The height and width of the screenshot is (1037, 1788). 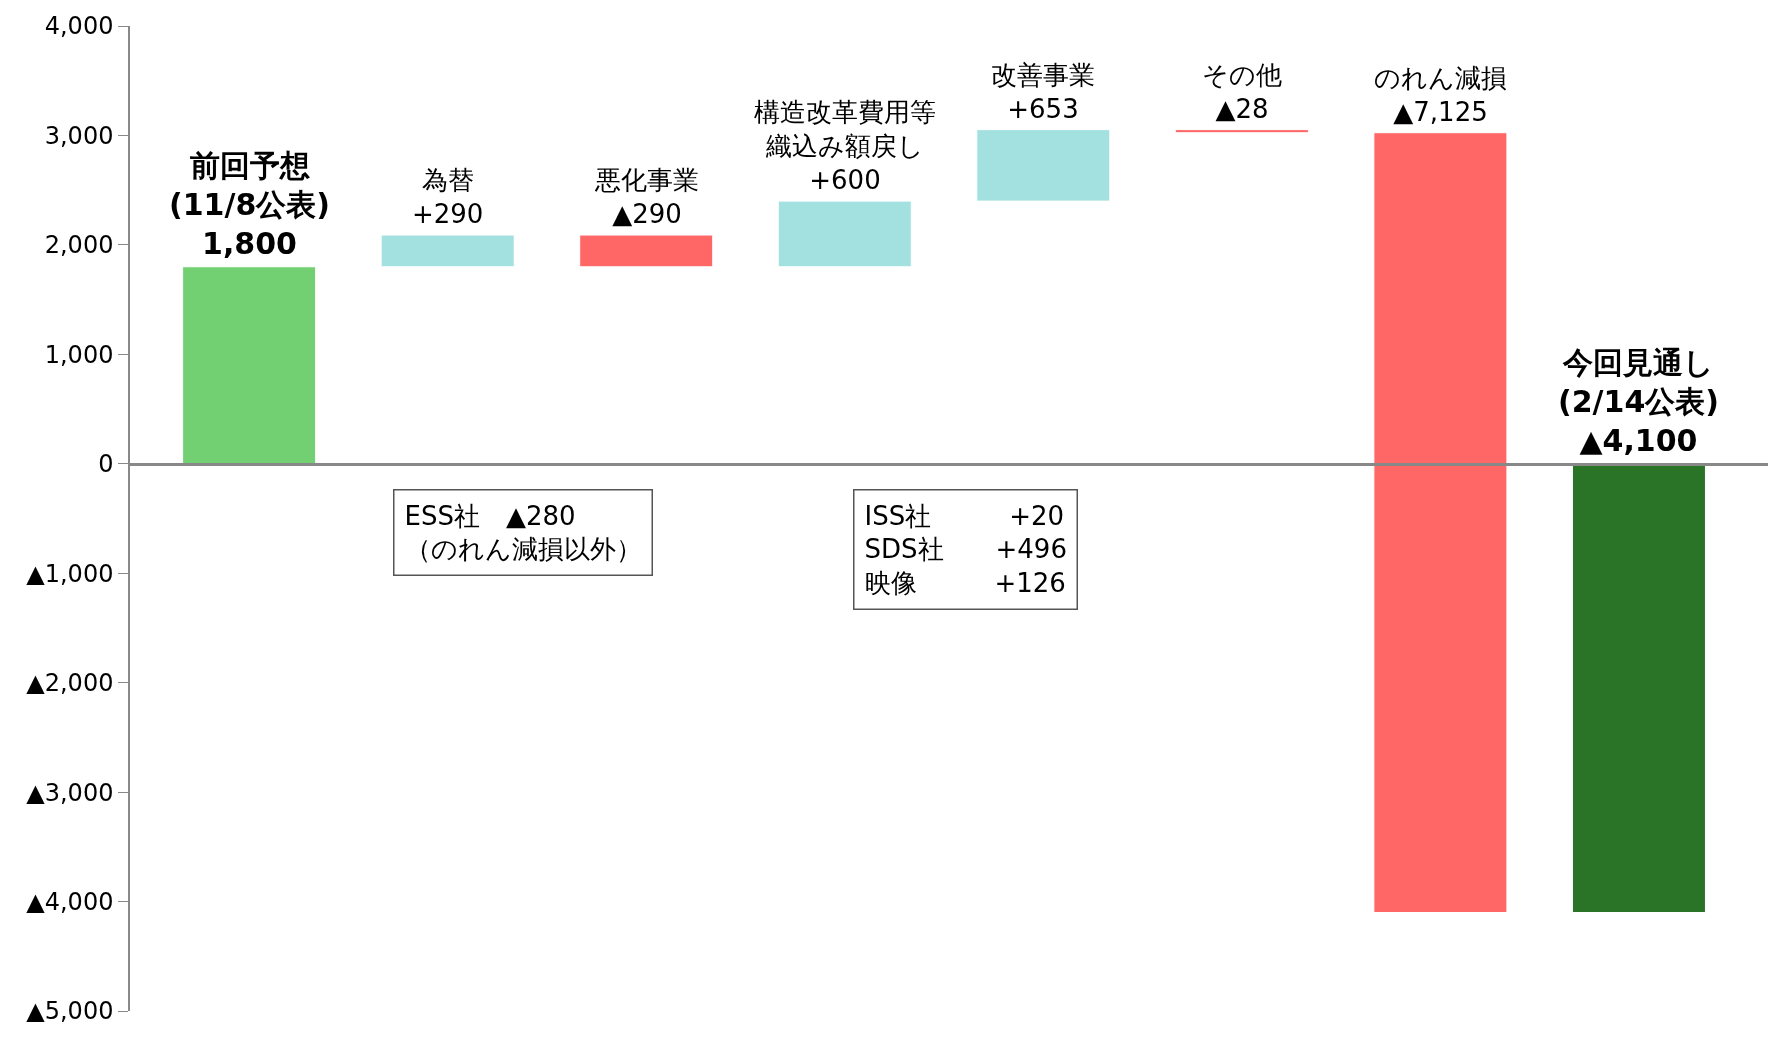 What do you see at coordinates (79, 245) in the screenshot?
I see `y-tick-label: 2,000` at bounding box center [79, 245].